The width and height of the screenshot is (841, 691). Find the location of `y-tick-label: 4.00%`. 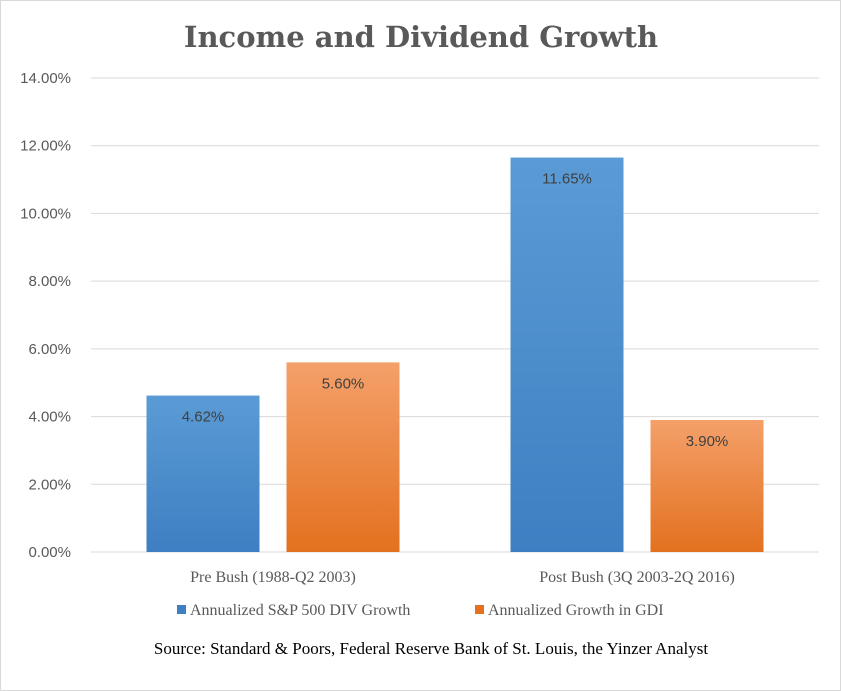

y-tick-label: 4.00% is located at coordinates (49, 417).